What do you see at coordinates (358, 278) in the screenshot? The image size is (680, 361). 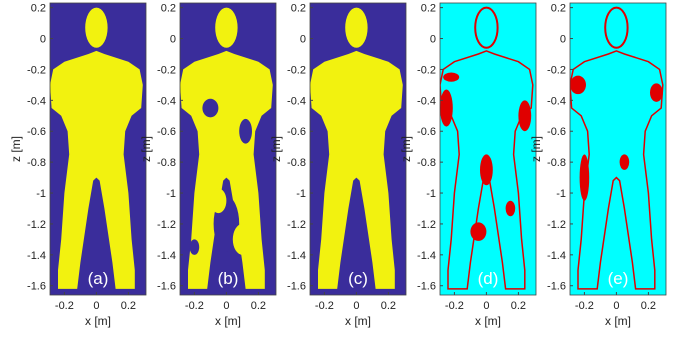 I see `panel-label: (c)` at bounding box center [358, 278].